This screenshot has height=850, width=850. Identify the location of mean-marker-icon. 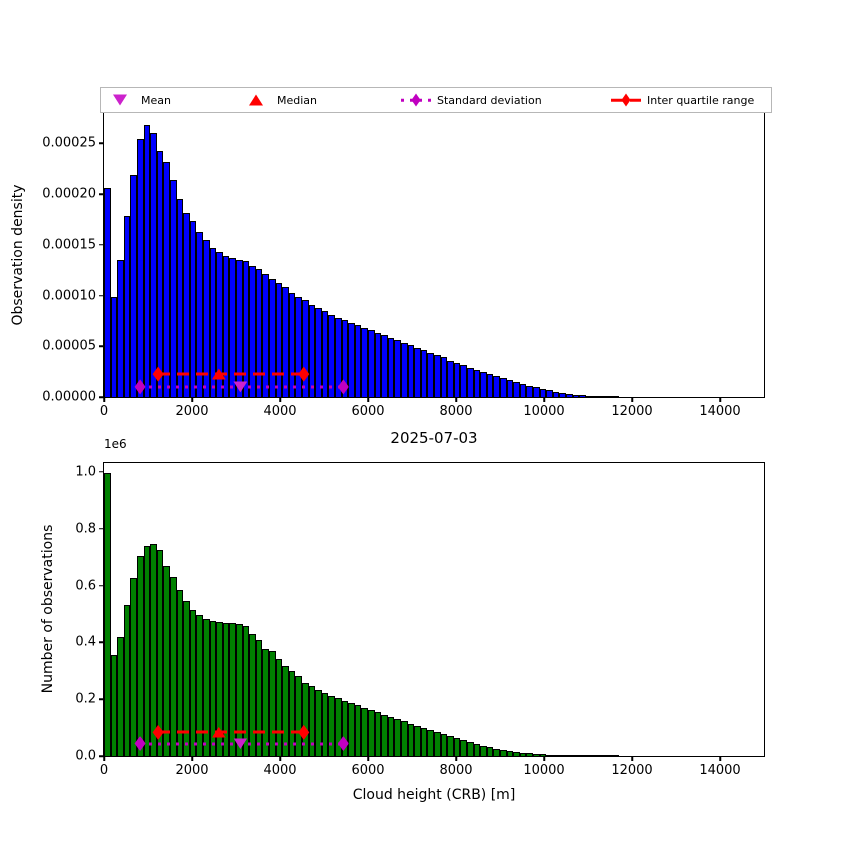
(120, 100).